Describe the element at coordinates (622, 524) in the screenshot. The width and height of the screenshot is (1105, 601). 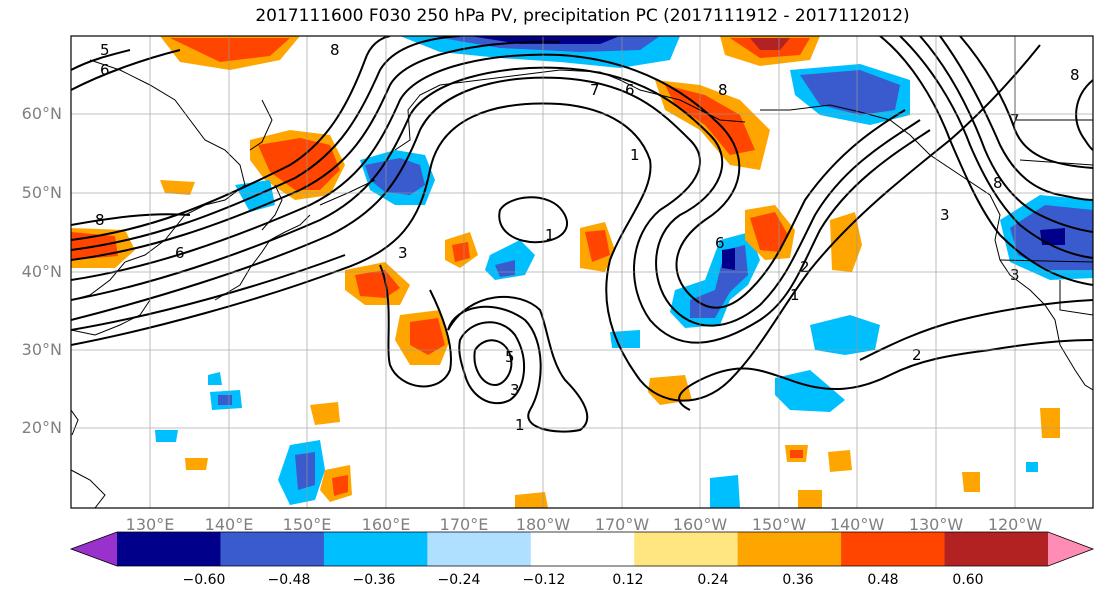
I see `lon-label-170w: 170°W` at that location.